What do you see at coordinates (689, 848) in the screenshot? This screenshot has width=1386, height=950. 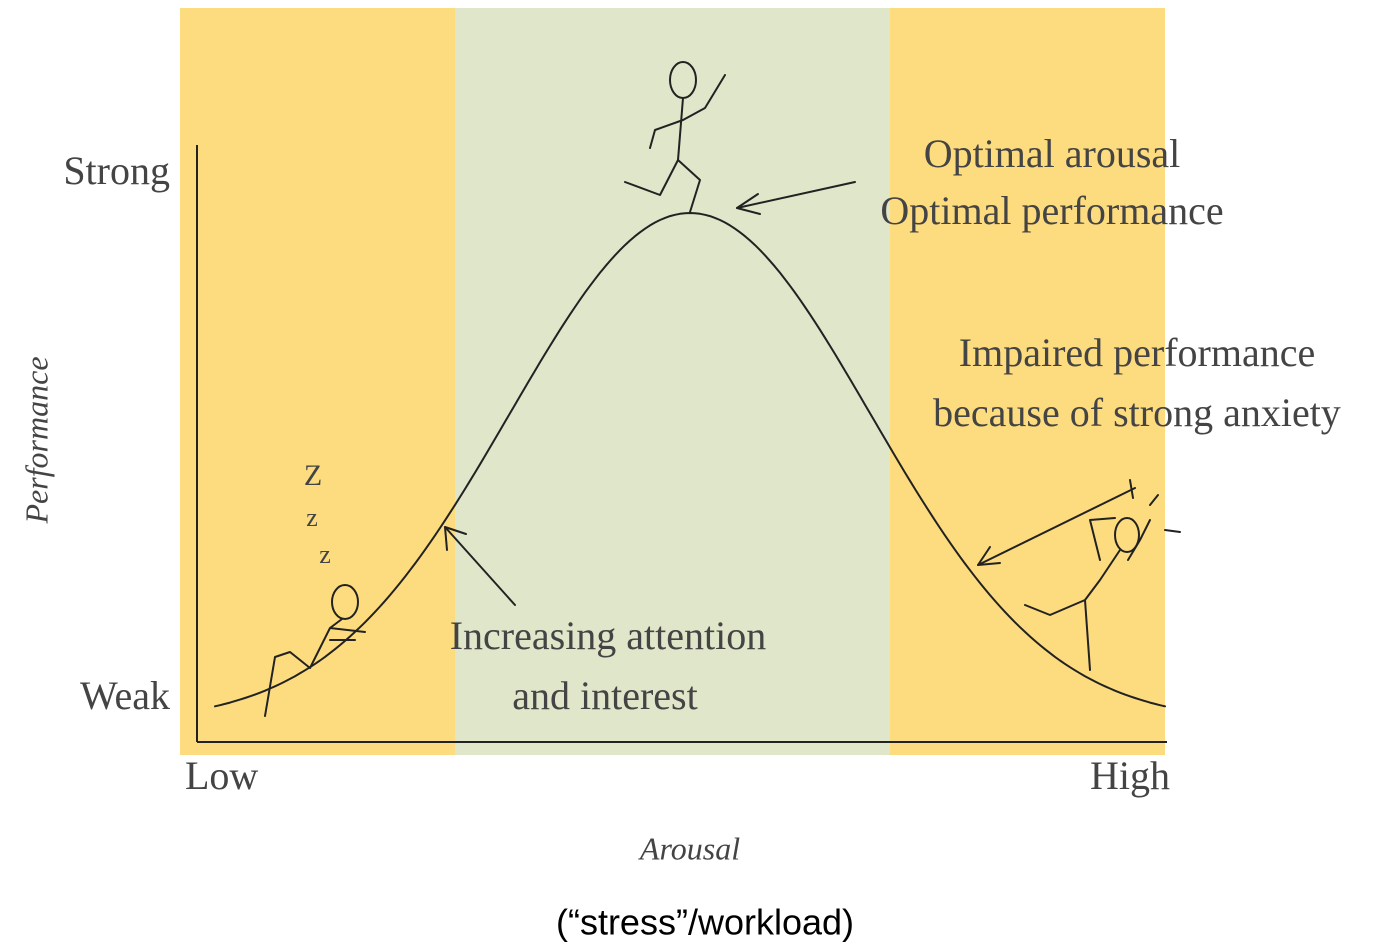 I see `x-axis-title: Arousal` at bounding box center [689, 848].